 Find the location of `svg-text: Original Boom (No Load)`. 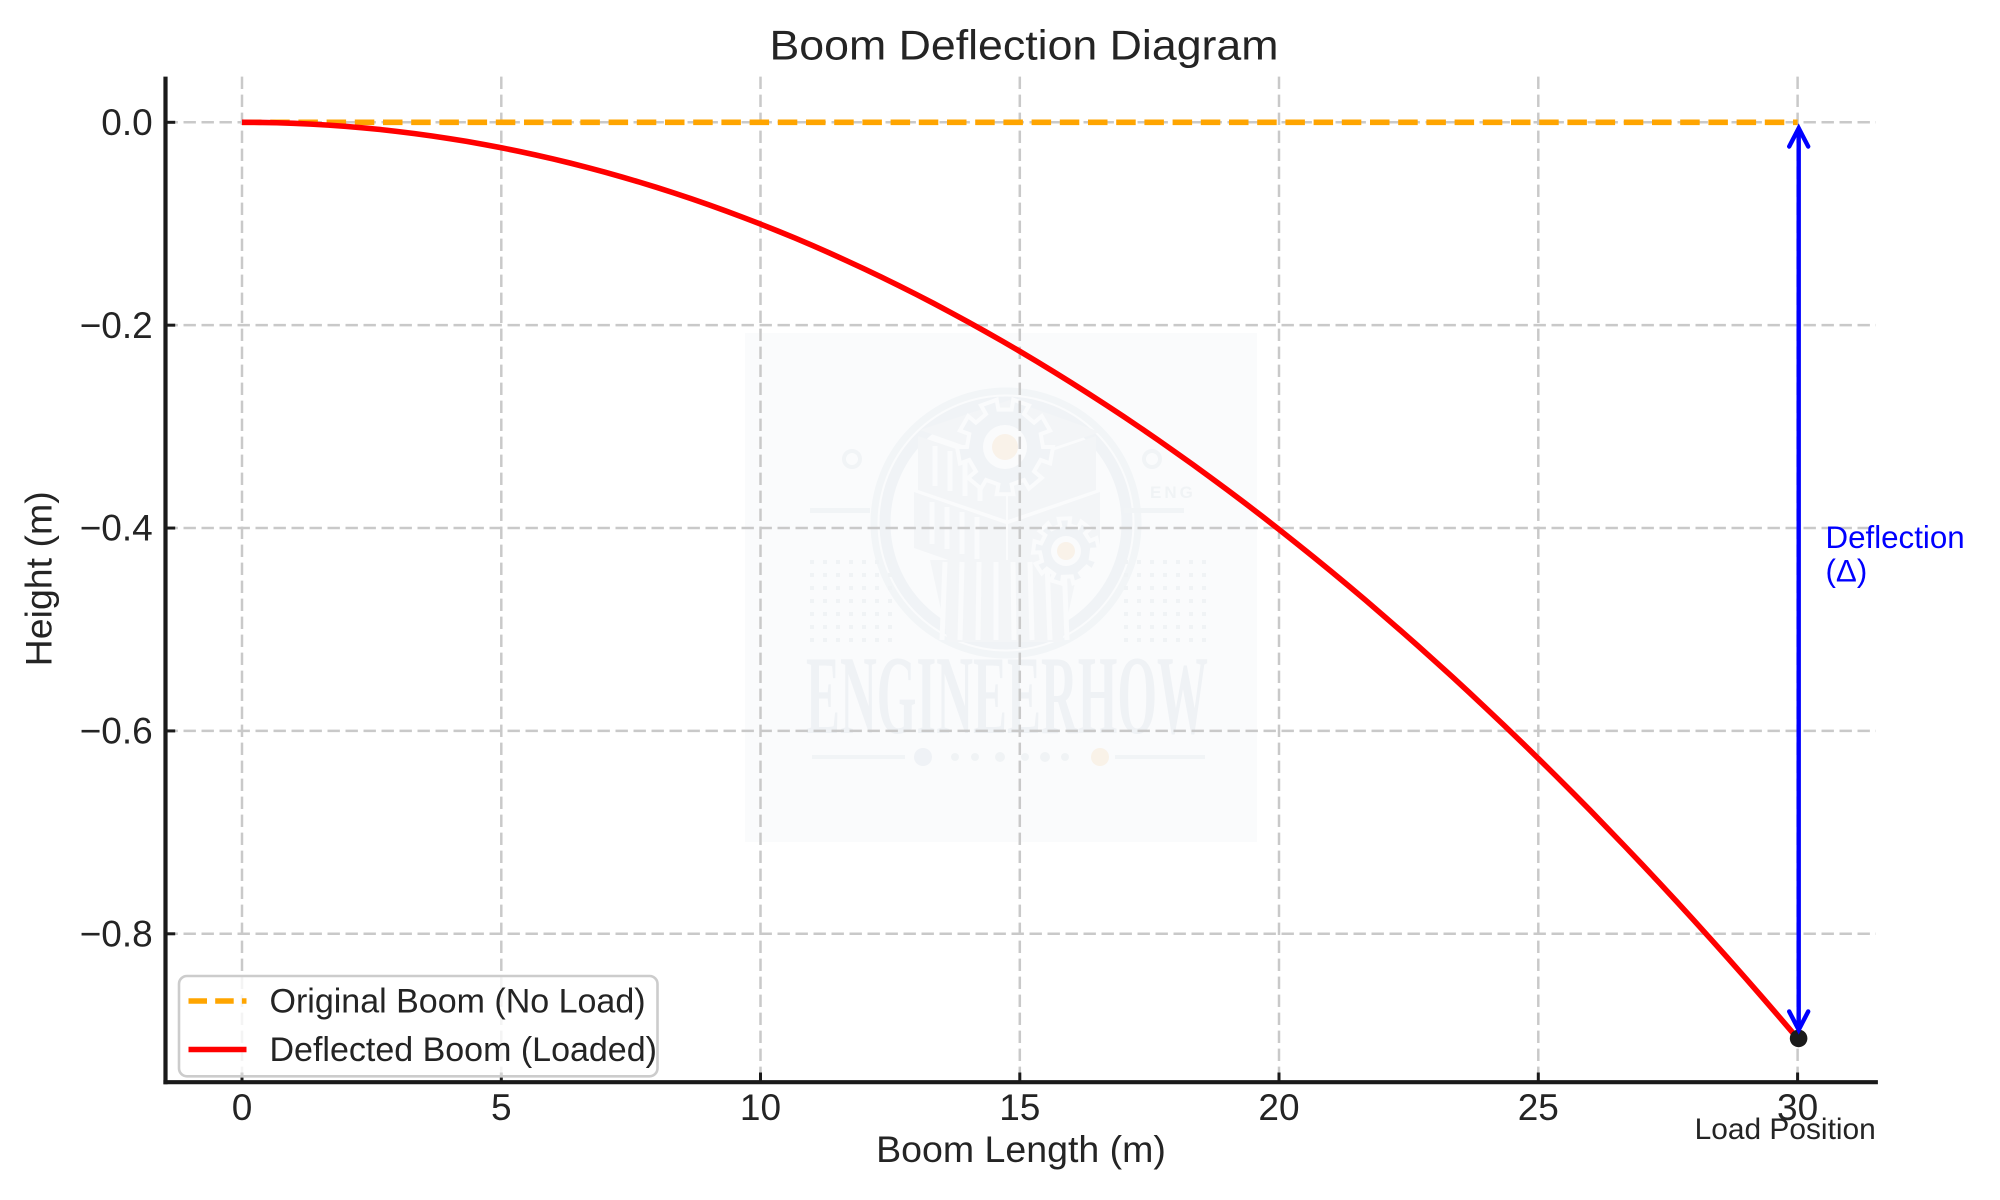

svg-text: Original Boom (No Load) is located at coordinates (458, 1002).